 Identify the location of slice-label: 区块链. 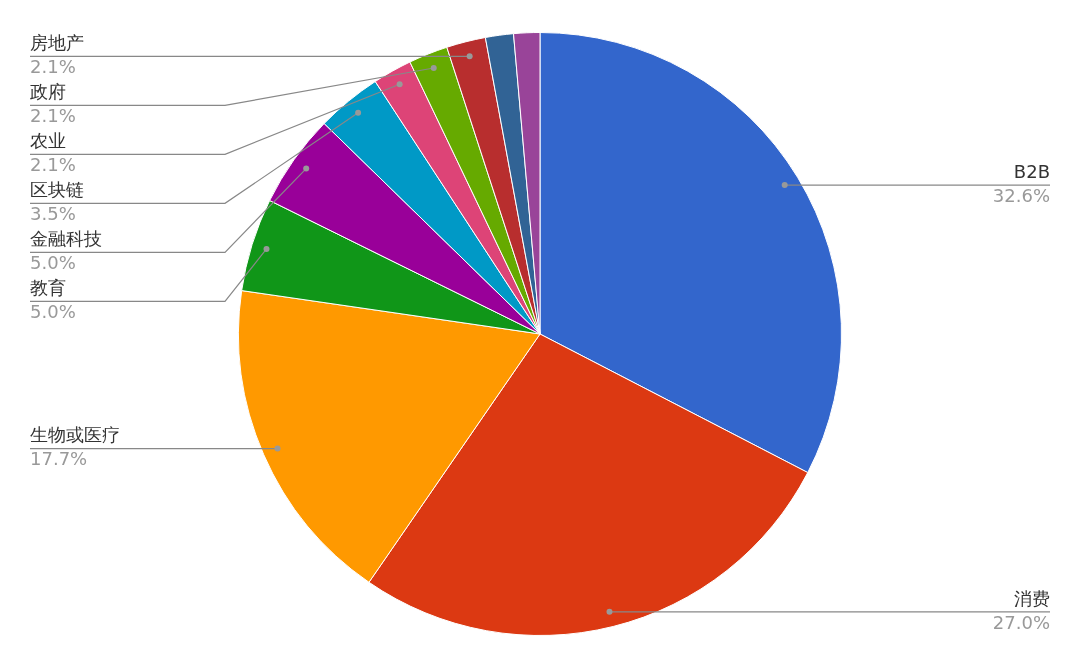
(57, 190).